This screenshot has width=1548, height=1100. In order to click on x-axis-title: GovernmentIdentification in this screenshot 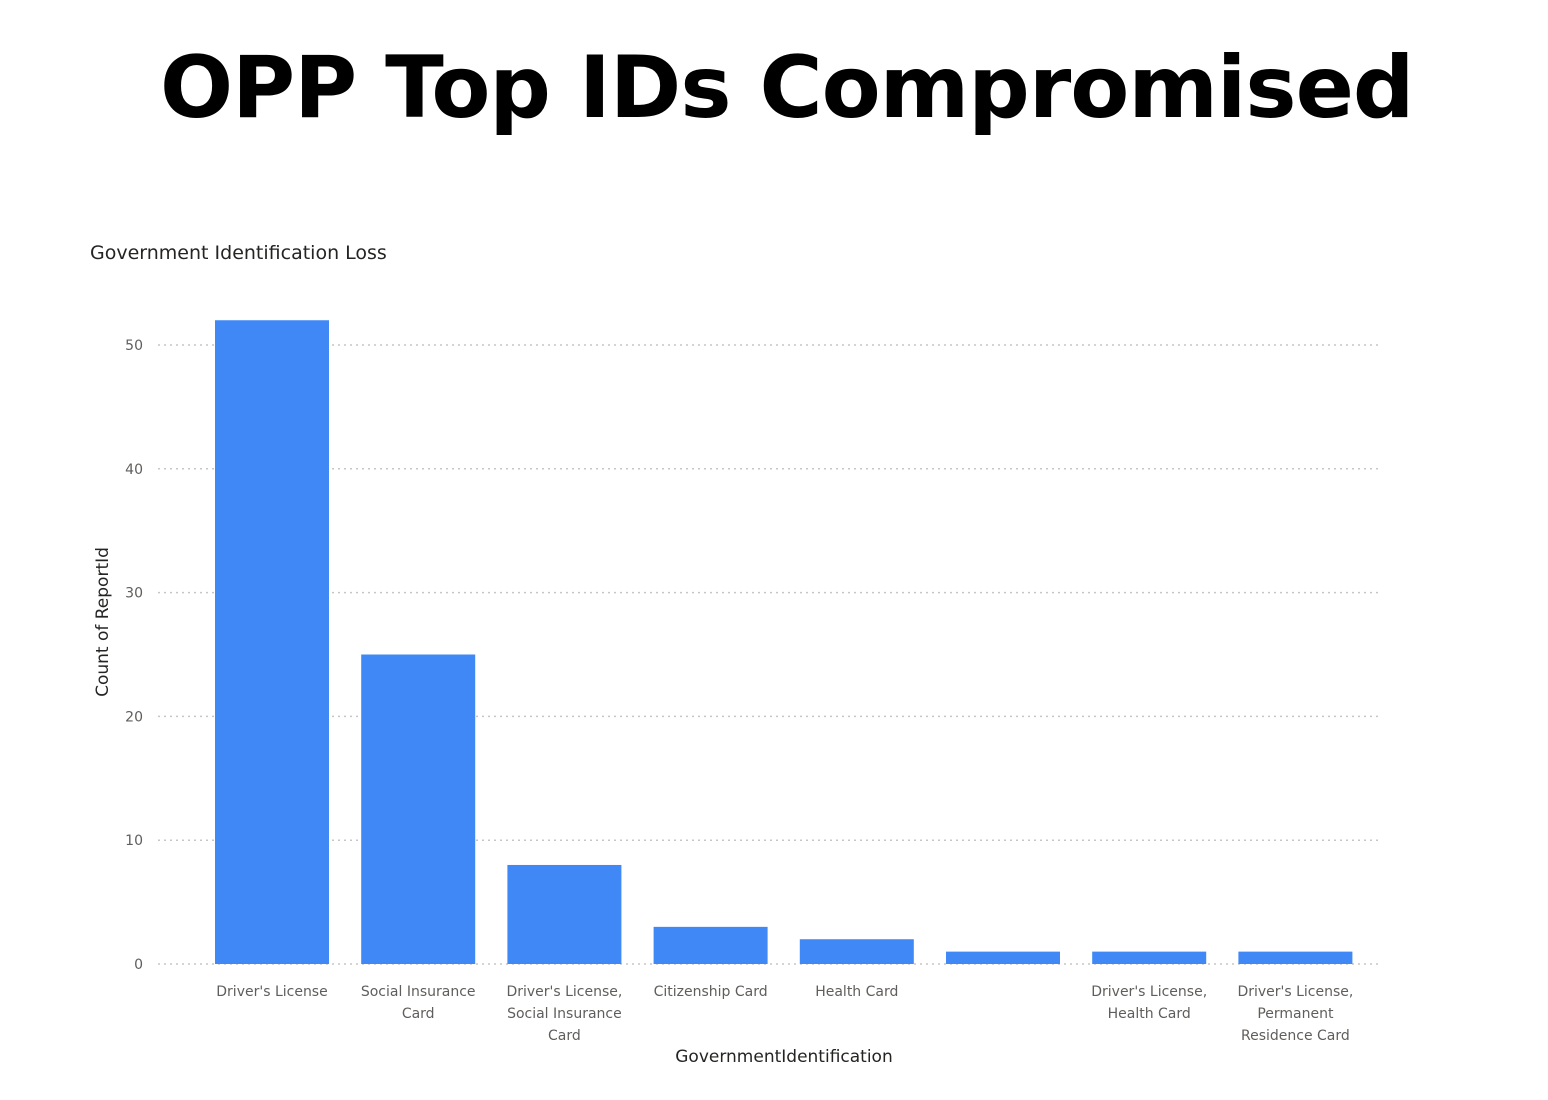, I will do `click(783, 1057)`.